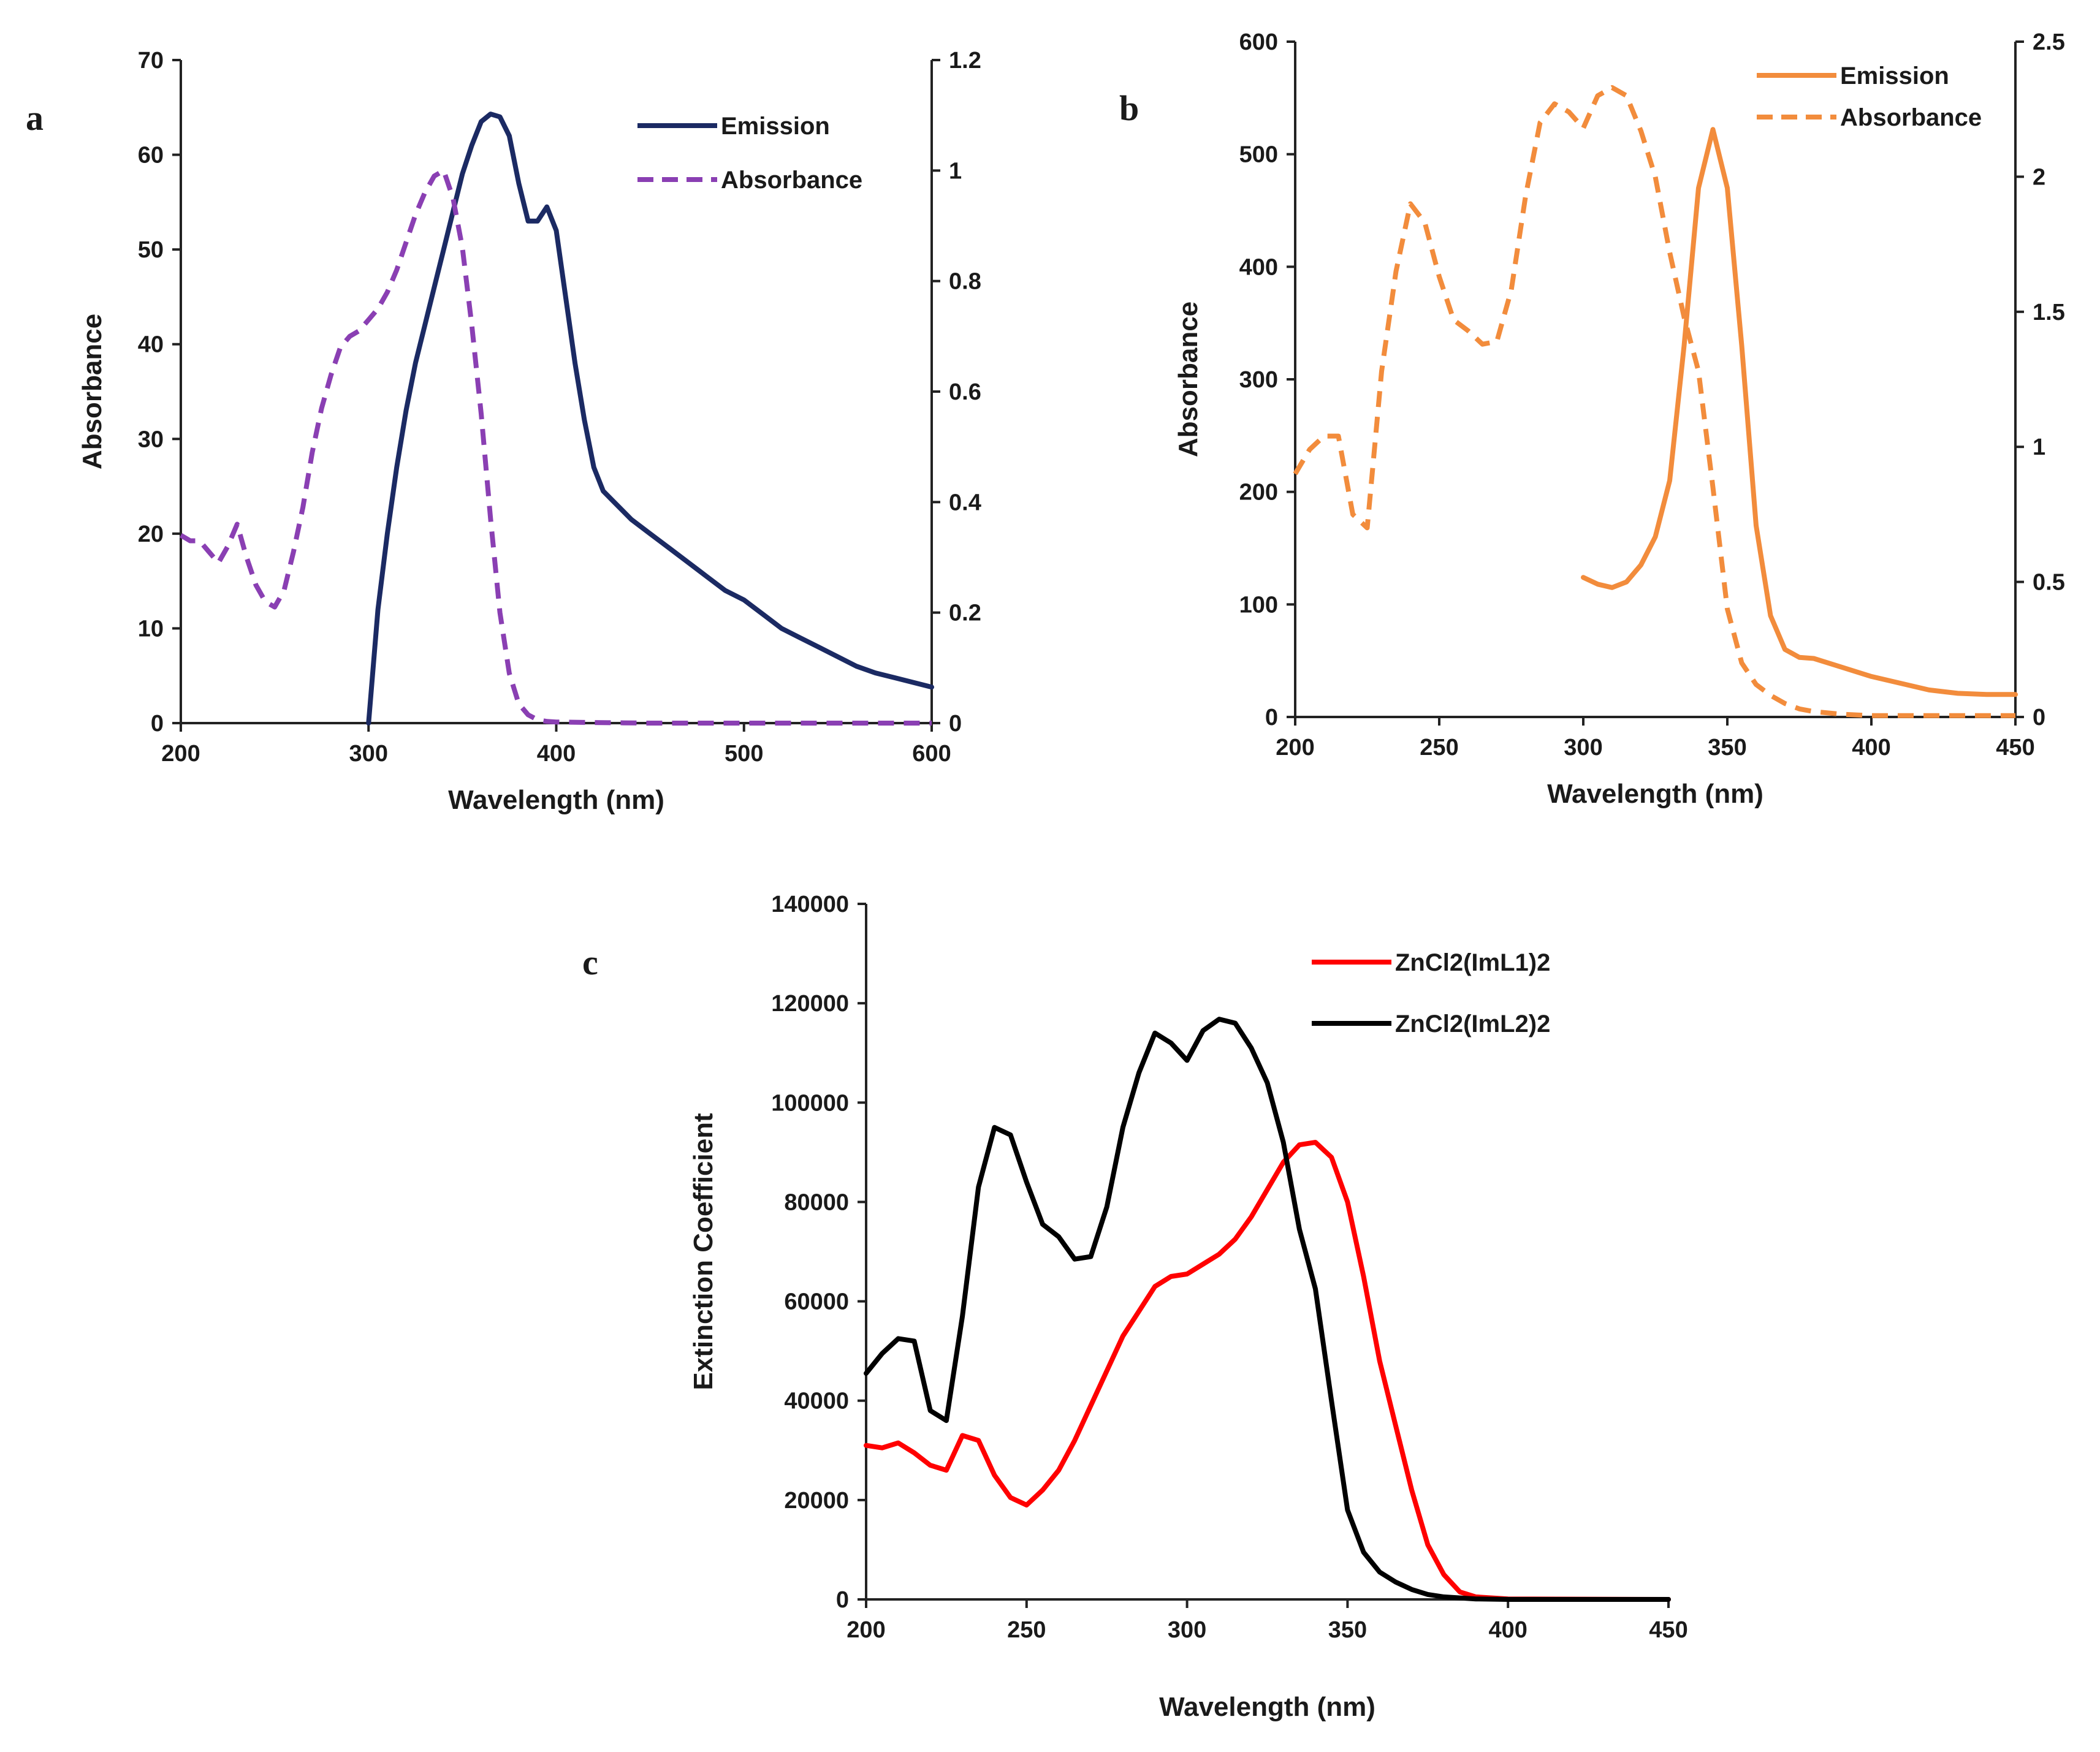 The height and width of the screenshot is (1752, 2100). I want to click on x-tick-label: 600, so click(932, 754).